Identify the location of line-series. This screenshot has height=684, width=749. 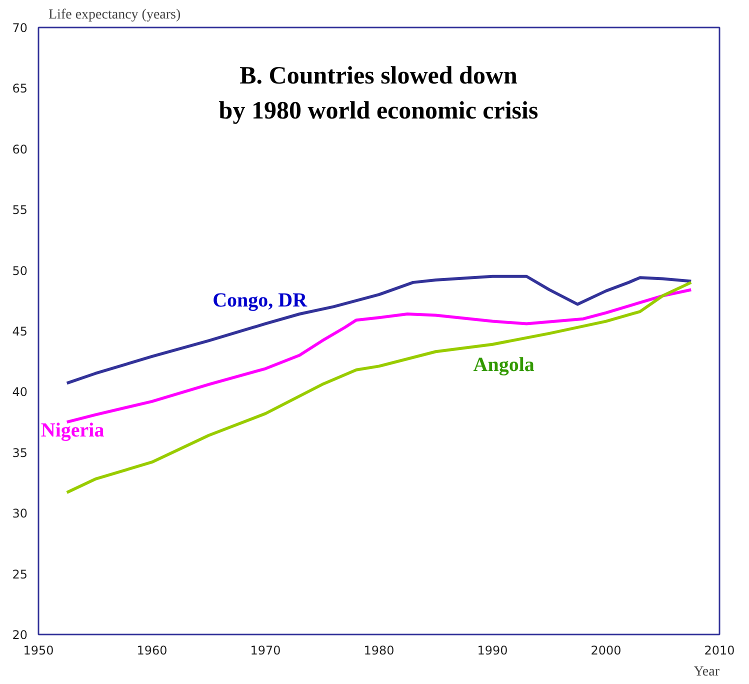
(379, 329).